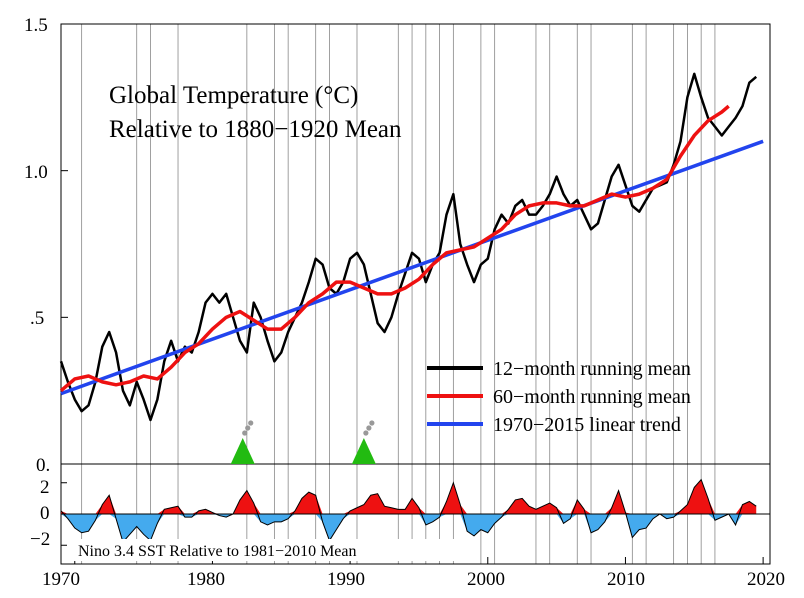 Image resolution: width=804 pixels, height=598 pixels. What do you see at coordinates (486, 579) in the screenshot?
I see `x-tick-label-2000: 2000` at bounding box center [486, 579].